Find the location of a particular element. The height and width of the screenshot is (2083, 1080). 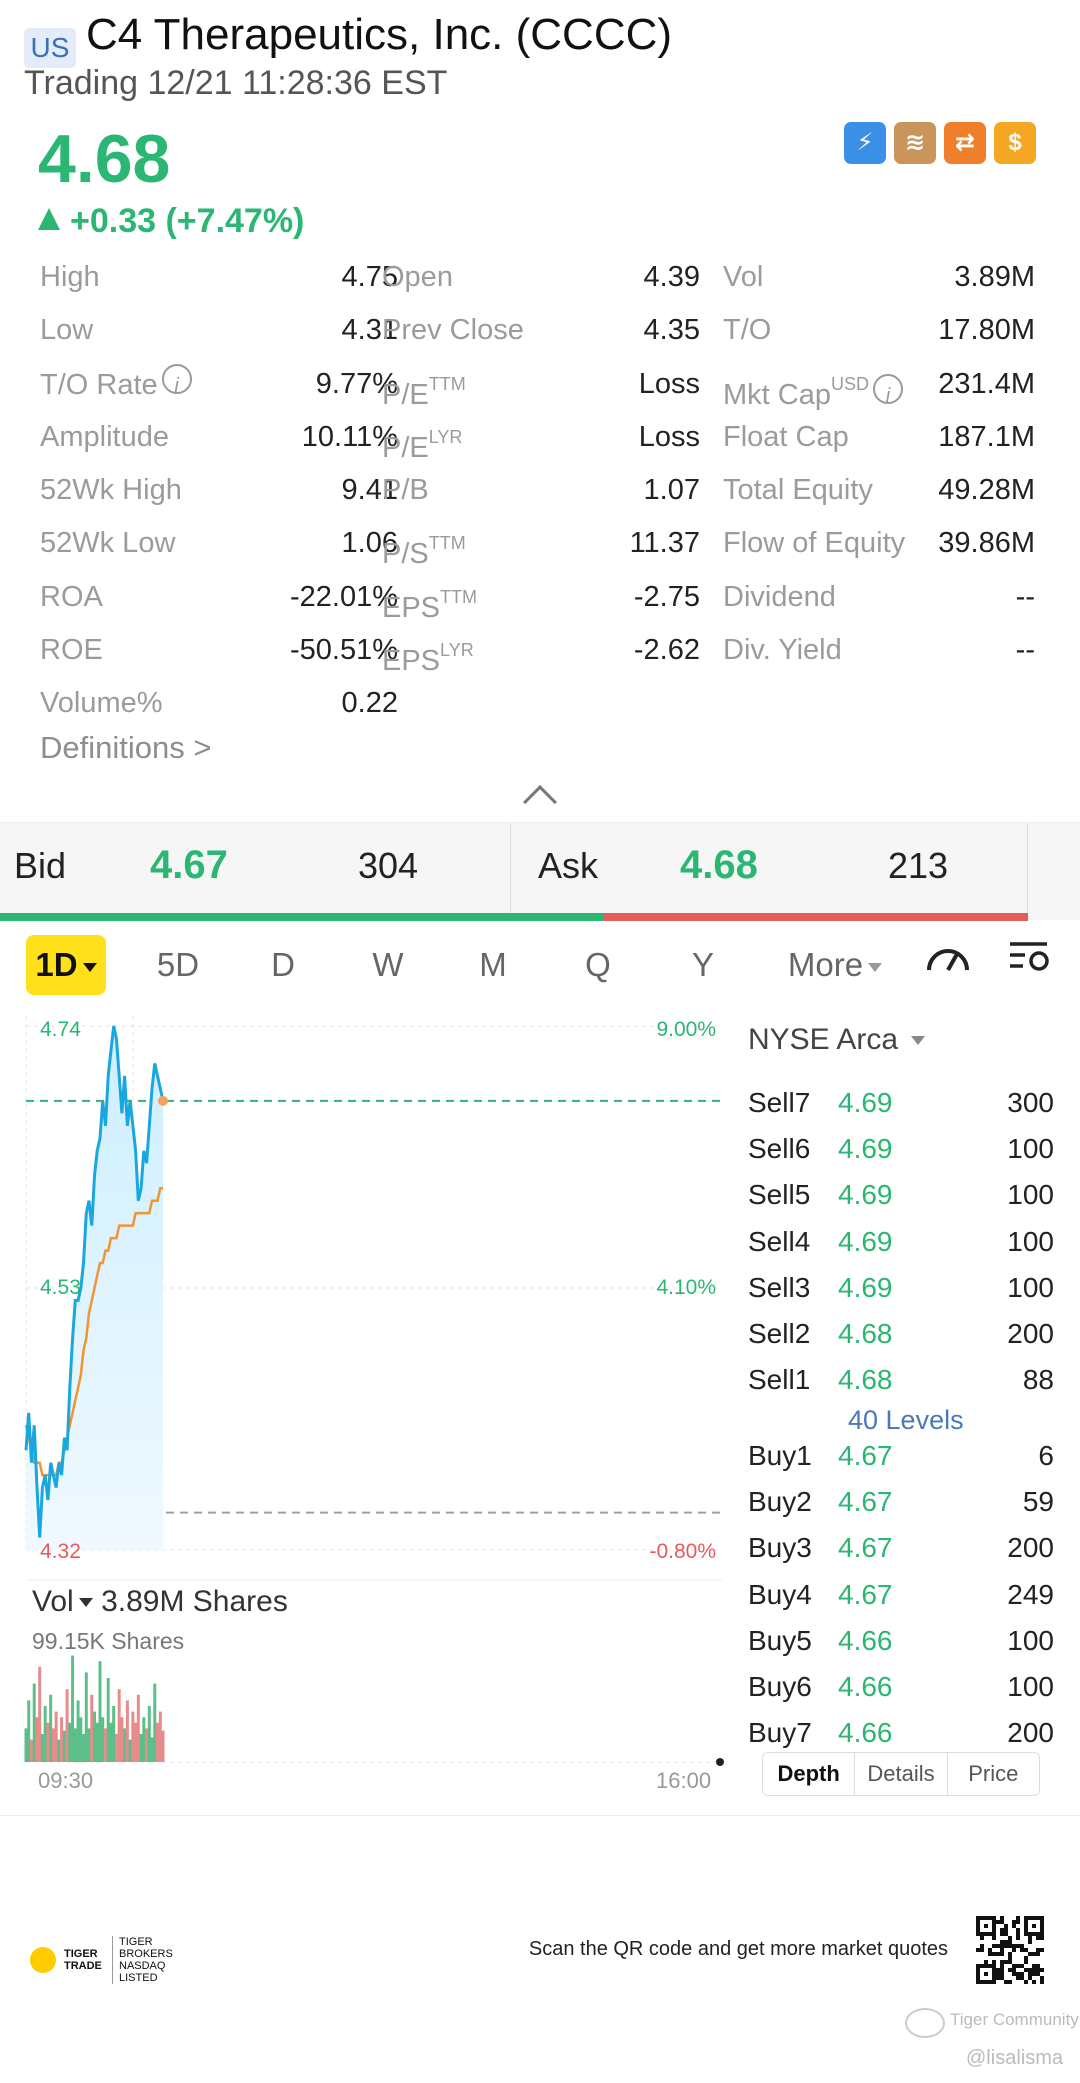

community-label: Tiger Community is located at coordinates (1014, 2019).